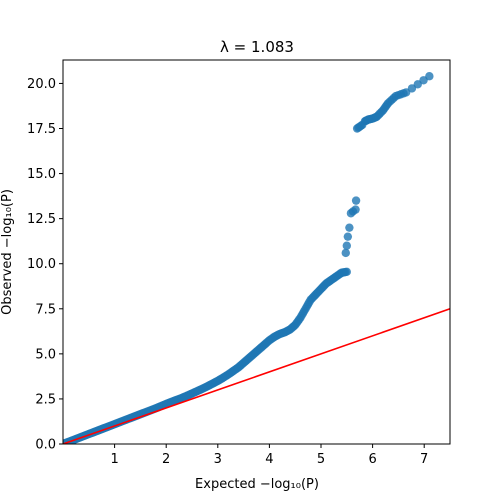  I want to click on x-axis-ticks: 1 2 3 4 5 6 7, so click(269, 455).